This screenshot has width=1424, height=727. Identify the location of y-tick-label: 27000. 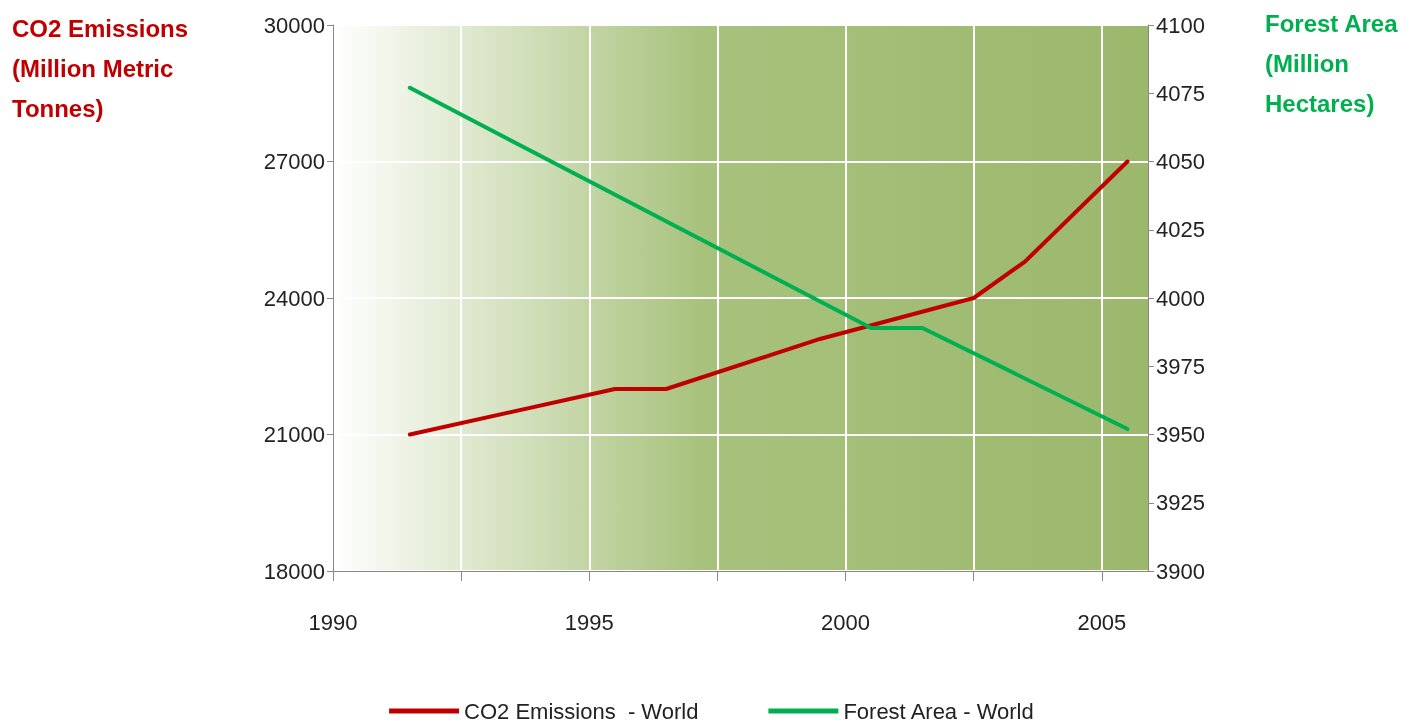
(294, 161).